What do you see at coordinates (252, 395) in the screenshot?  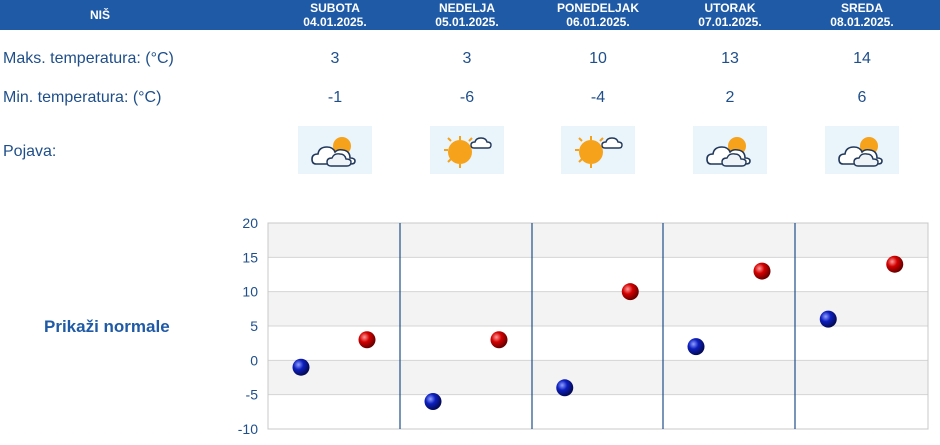 I see `y-tick-label: -5` at bounding box center [252, 395].